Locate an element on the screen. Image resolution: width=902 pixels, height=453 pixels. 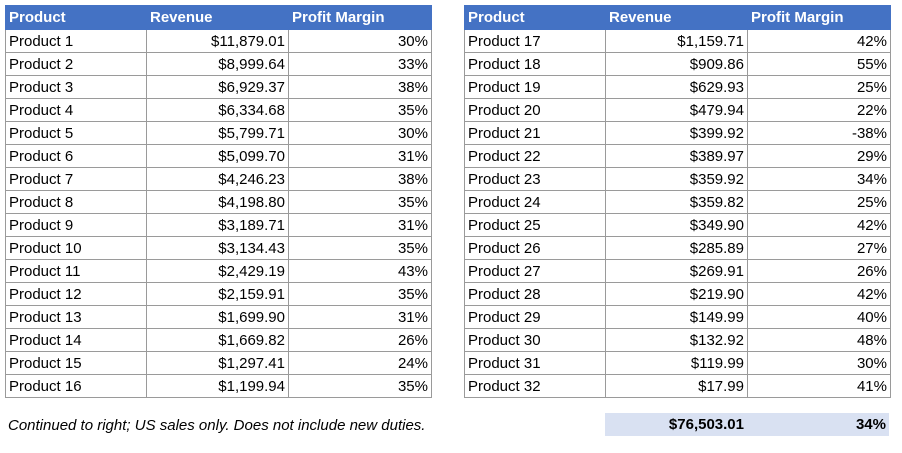
revenue-cell: $359.92 is located at coordinates (676, 179).